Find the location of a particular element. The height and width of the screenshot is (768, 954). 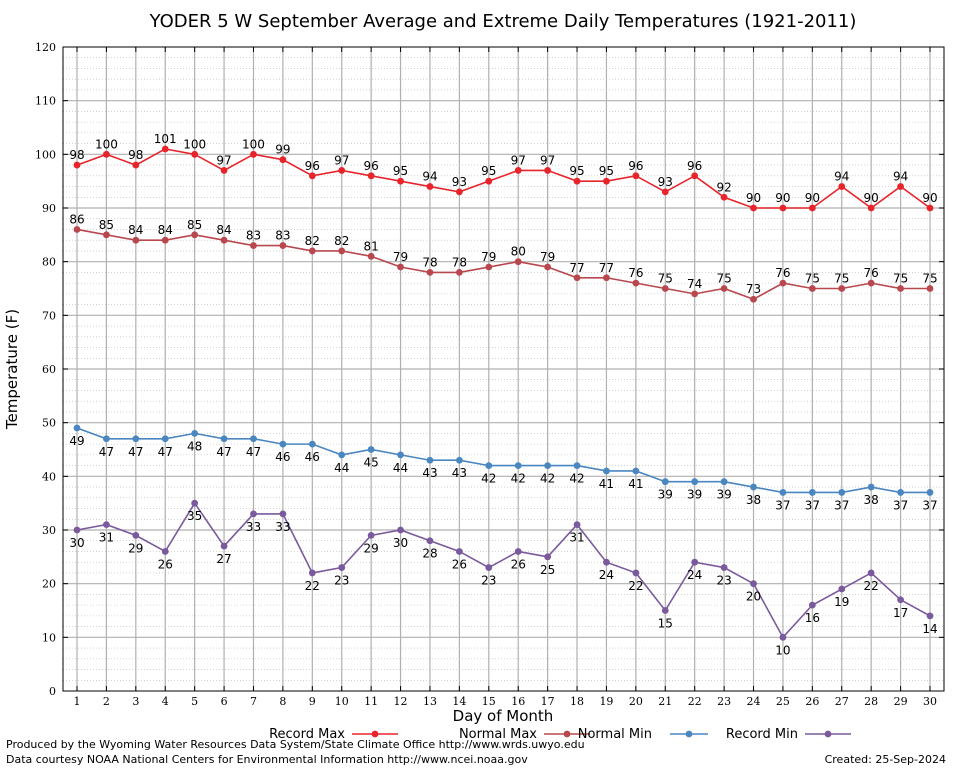

x-tick-label: 16 is located at coordinates (518, 701).